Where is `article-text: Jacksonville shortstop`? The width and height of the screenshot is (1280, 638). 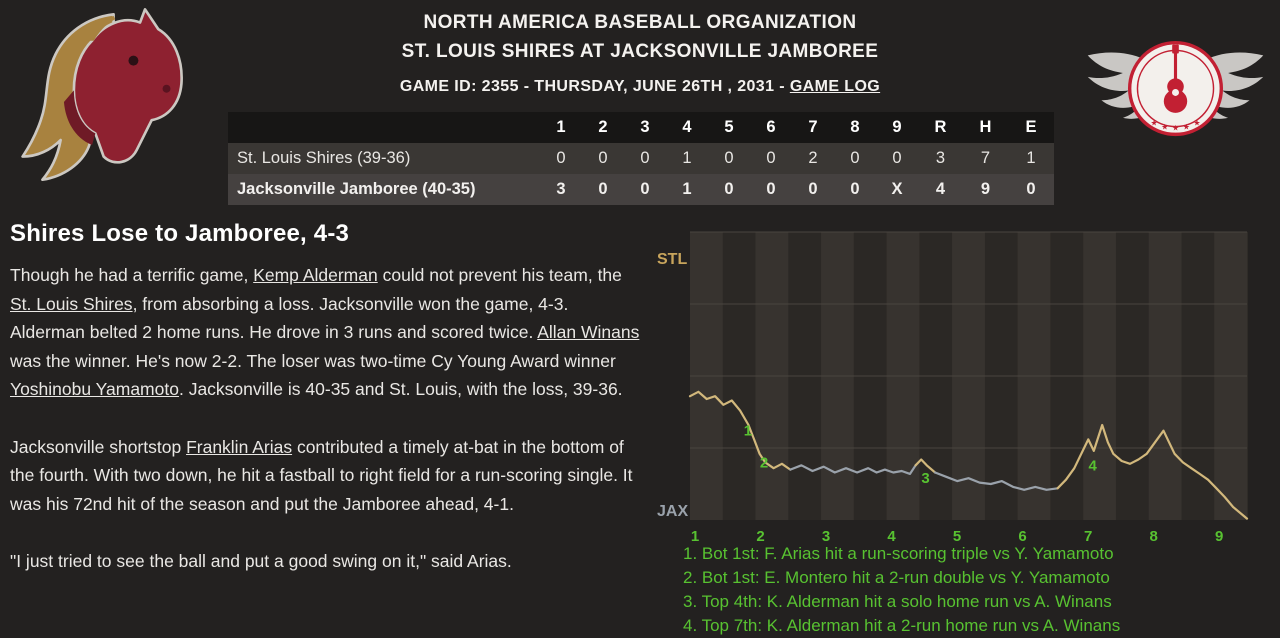
article-text: Jacksonville shortstop is located at coordinates (98, 446).